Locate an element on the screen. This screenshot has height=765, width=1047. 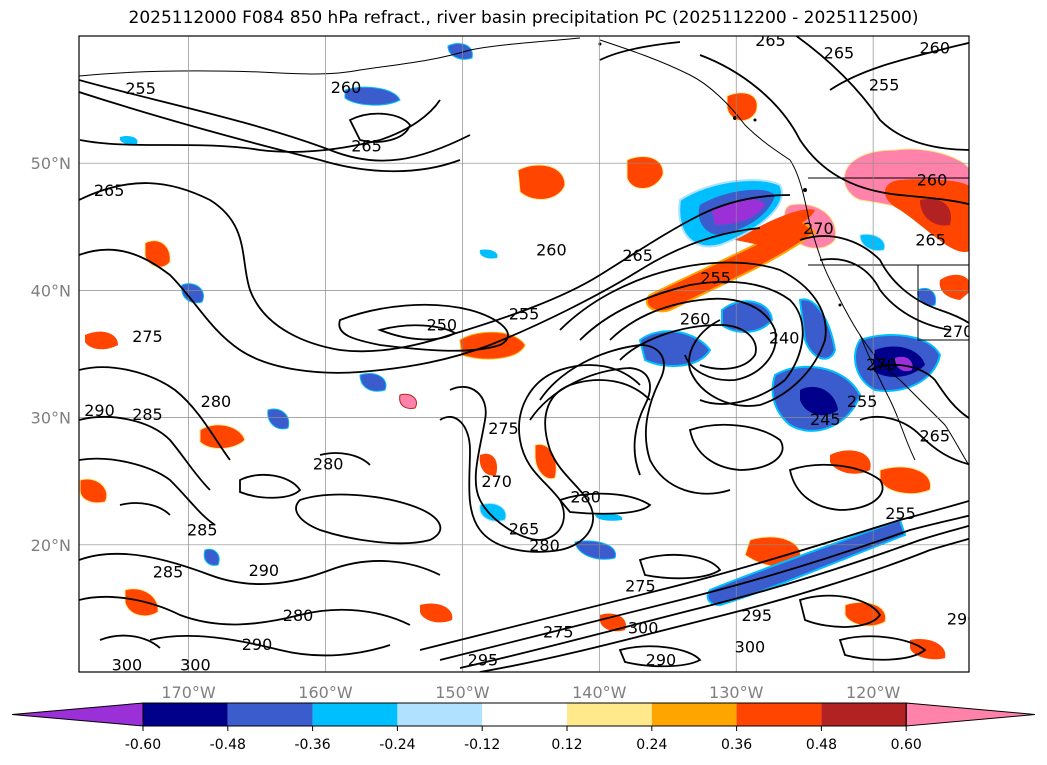
colorbar-tick-label: -0.36 is located at coordinates (312, 745).